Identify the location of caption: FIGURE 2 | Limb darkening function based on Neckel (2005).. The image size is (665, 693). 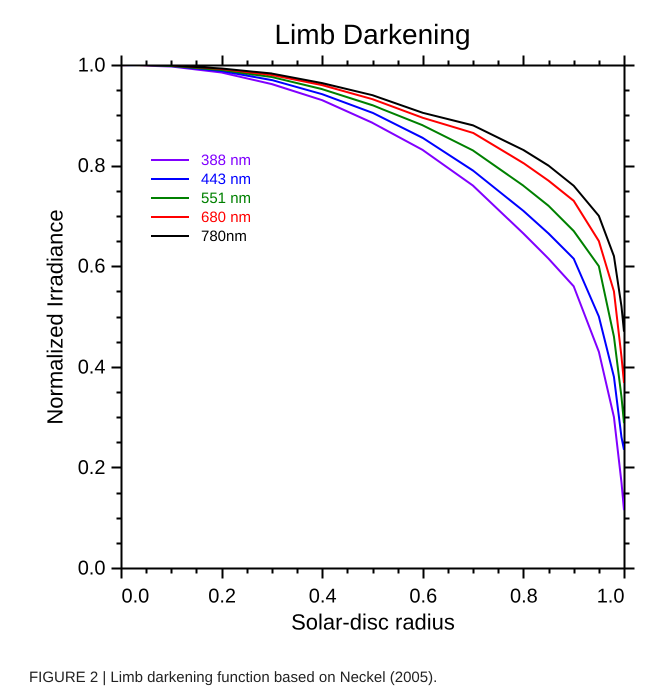
(233, 677).